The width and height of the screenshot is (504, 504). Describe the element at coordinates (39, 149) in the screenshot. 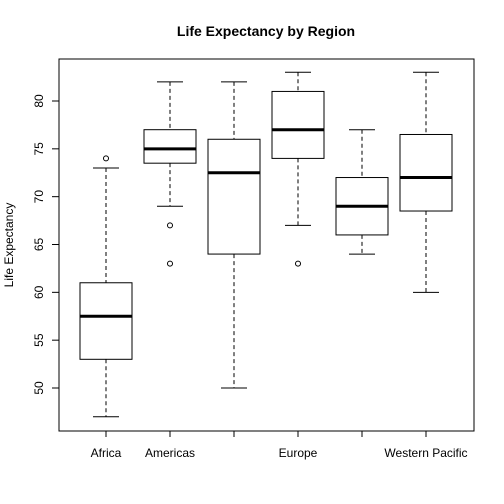

I see `y-tick-label: 75` at that location.